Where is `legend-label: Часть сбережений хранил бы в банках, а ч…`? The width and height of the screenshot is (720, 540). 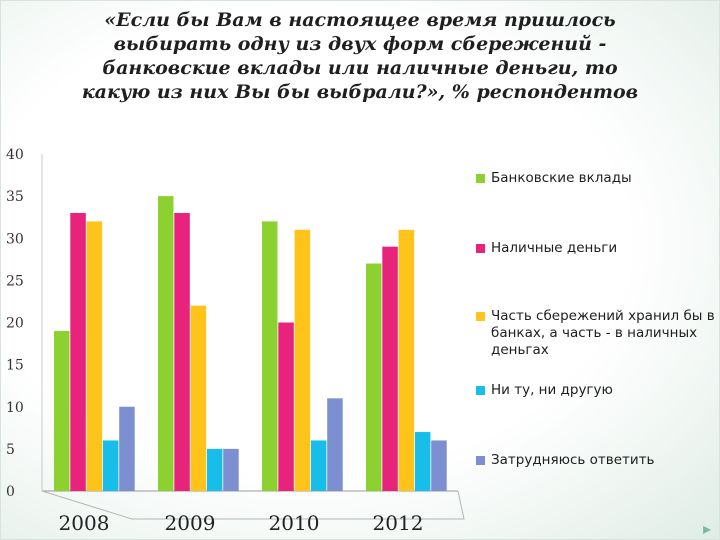
legend-label: Часть сбережений хранил бы в банках, а ч… is located at coordinates (603, 333).